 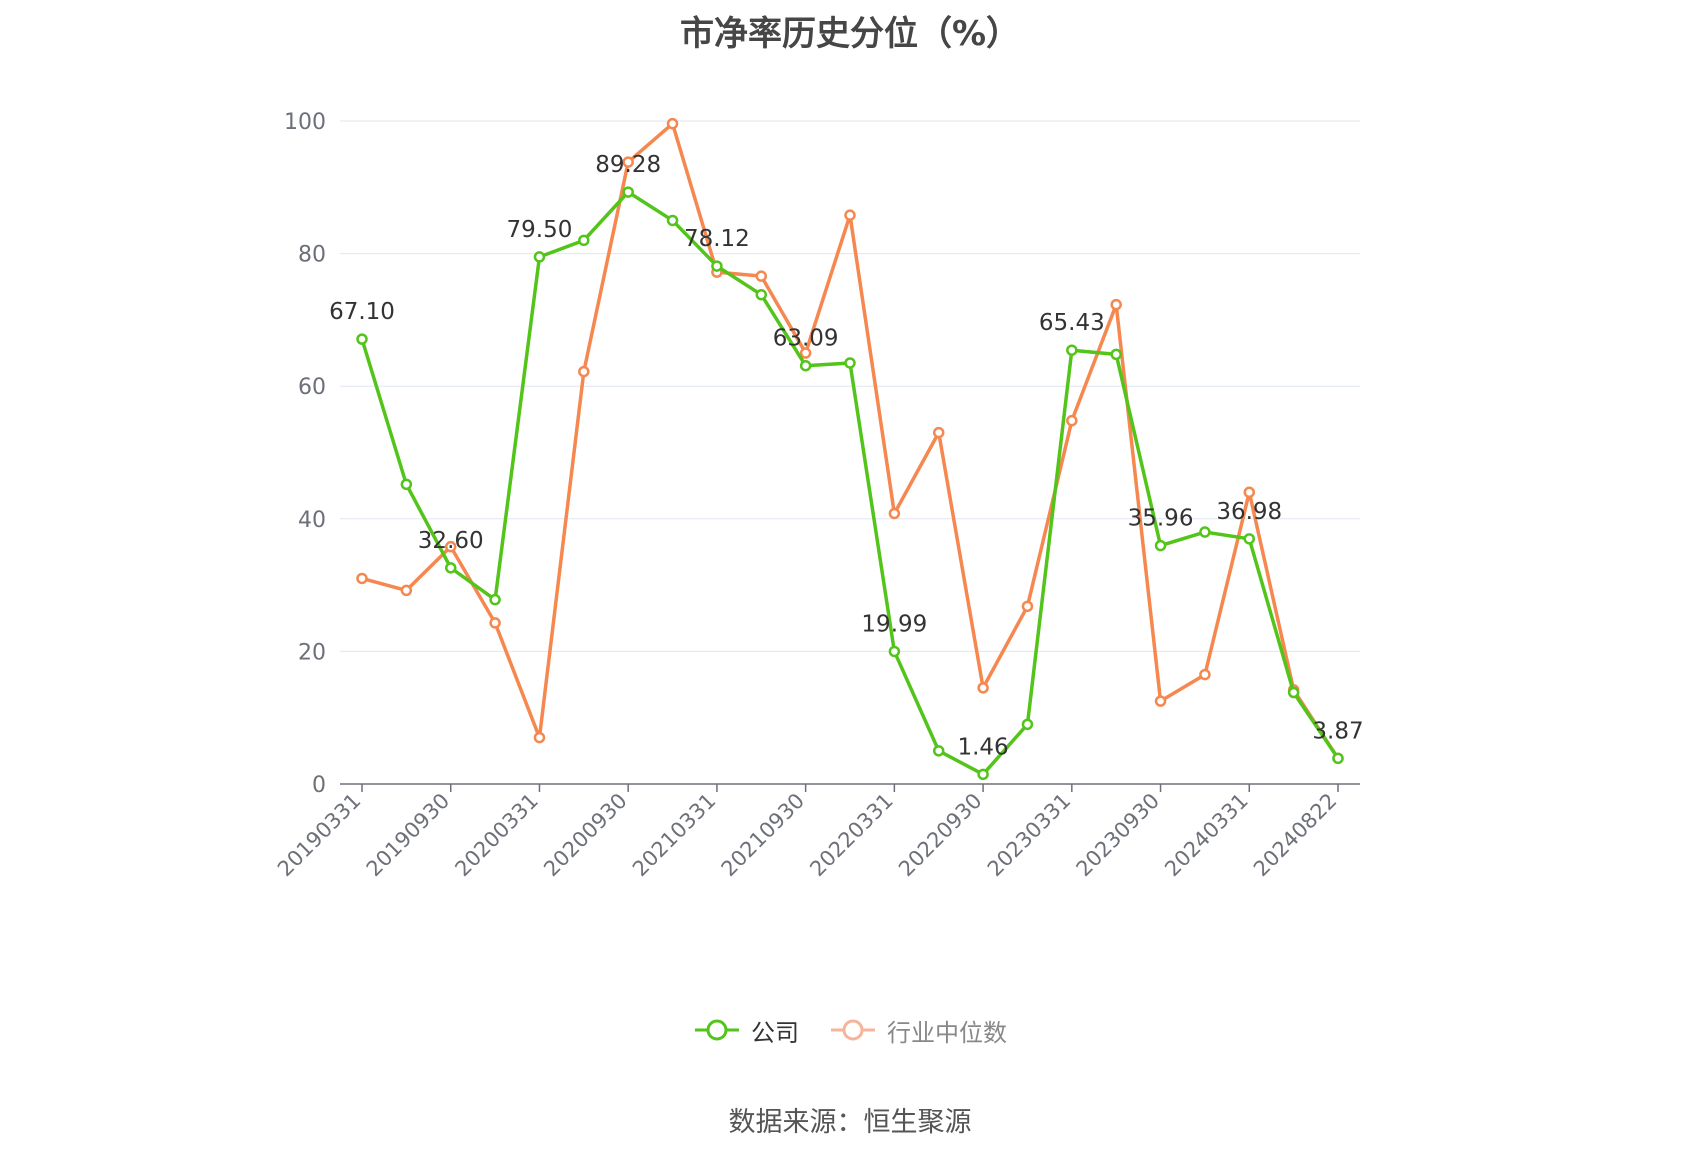 I want to click on x-tick-label: 20210930, so click(x=763, y=835).